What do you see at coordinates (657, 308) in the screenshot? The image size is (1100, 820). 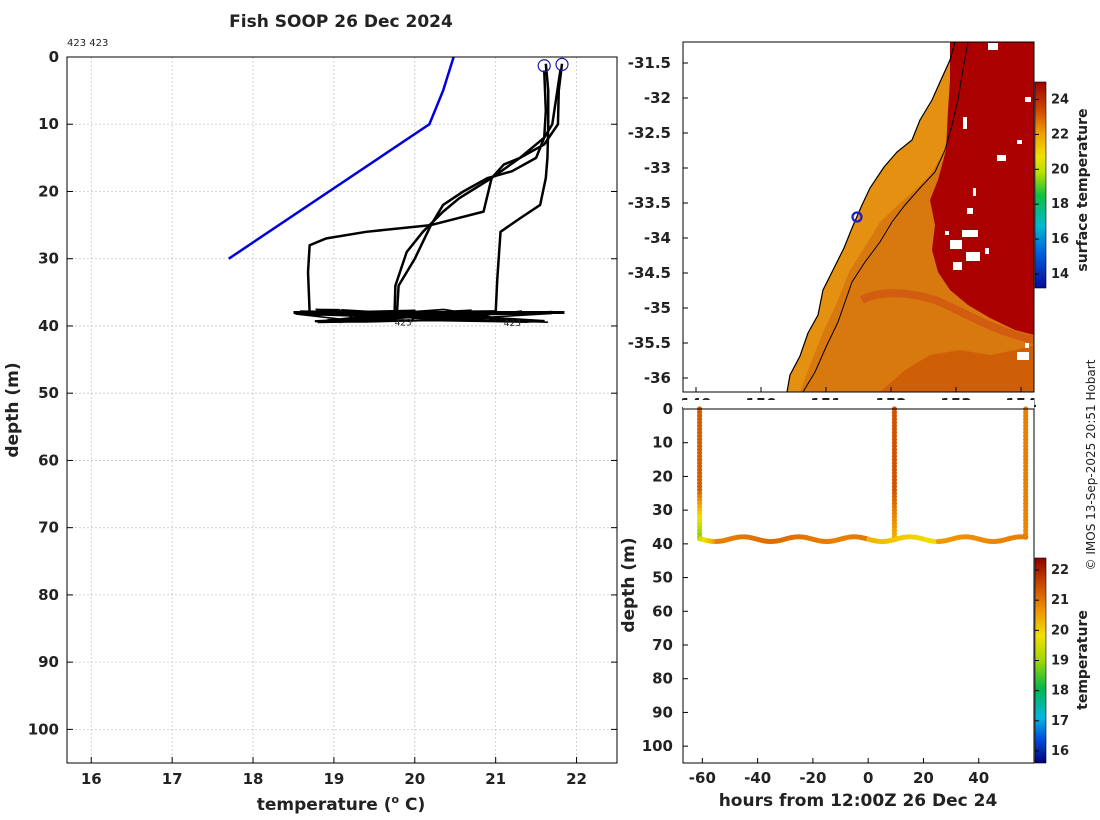 I see `map-ytick-label: -35` at bounding box center [657, 308].